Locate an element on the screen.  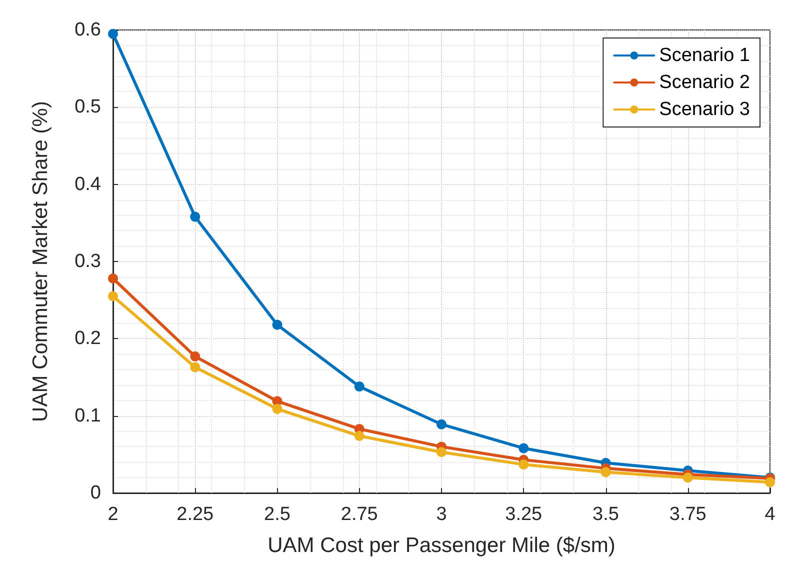
x-tick-label: 4 is located at coordinates (770, 514).